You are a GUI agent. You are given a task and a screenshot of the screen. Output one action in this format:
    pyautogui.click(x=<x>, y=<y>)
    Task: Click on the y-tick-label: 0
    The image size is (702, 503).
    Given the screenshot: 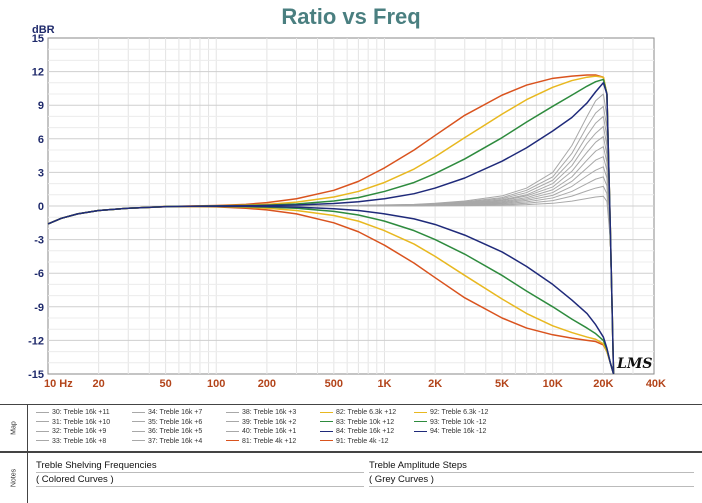 What is the action you would take?
    pyautogui.click(x=41, y=207)
    